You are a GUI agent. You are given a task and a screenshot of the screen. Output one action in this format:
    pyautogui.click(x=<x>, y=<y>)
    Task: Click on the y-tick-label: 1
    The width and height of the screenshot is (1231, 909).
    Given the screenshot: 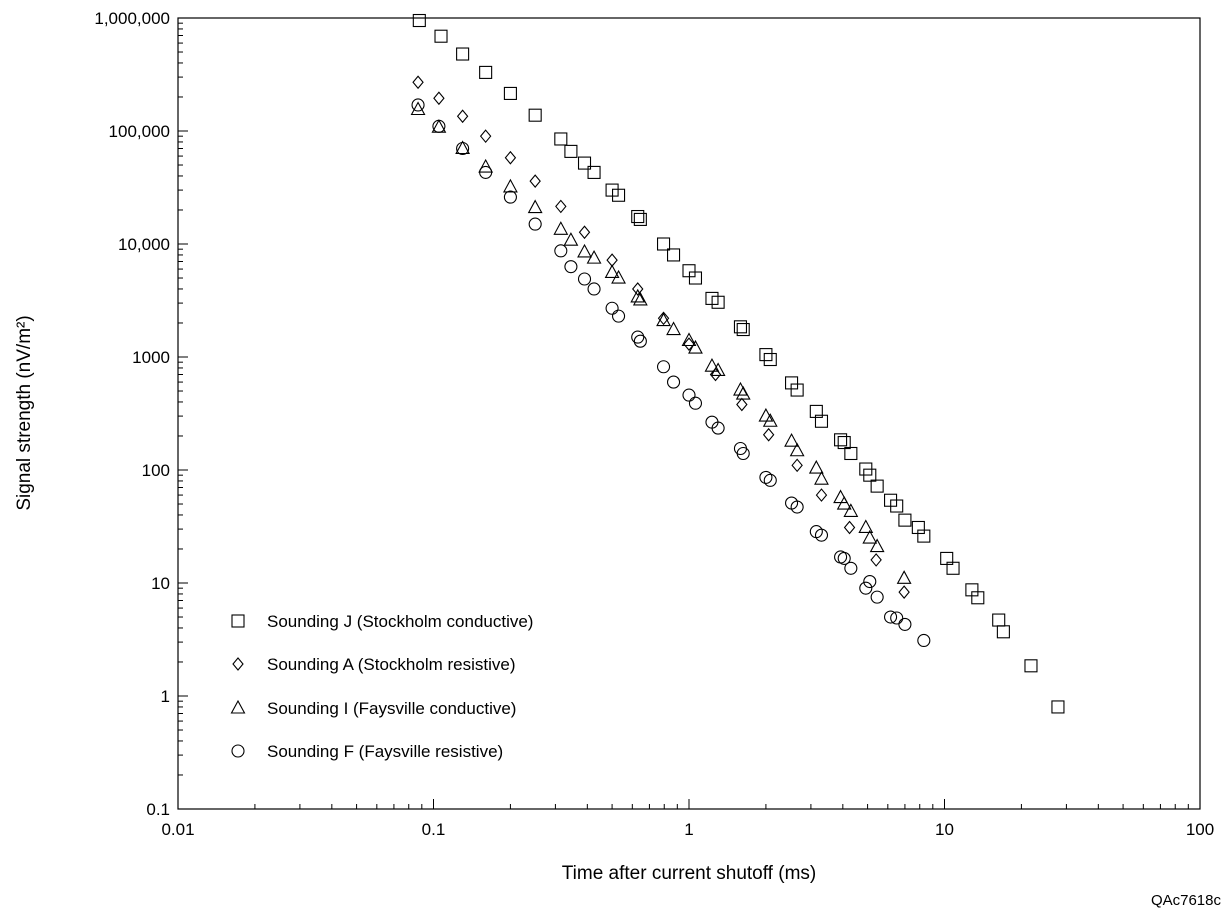 What is the action you would take?
    pyautogui.click(x=165, y=696)
    